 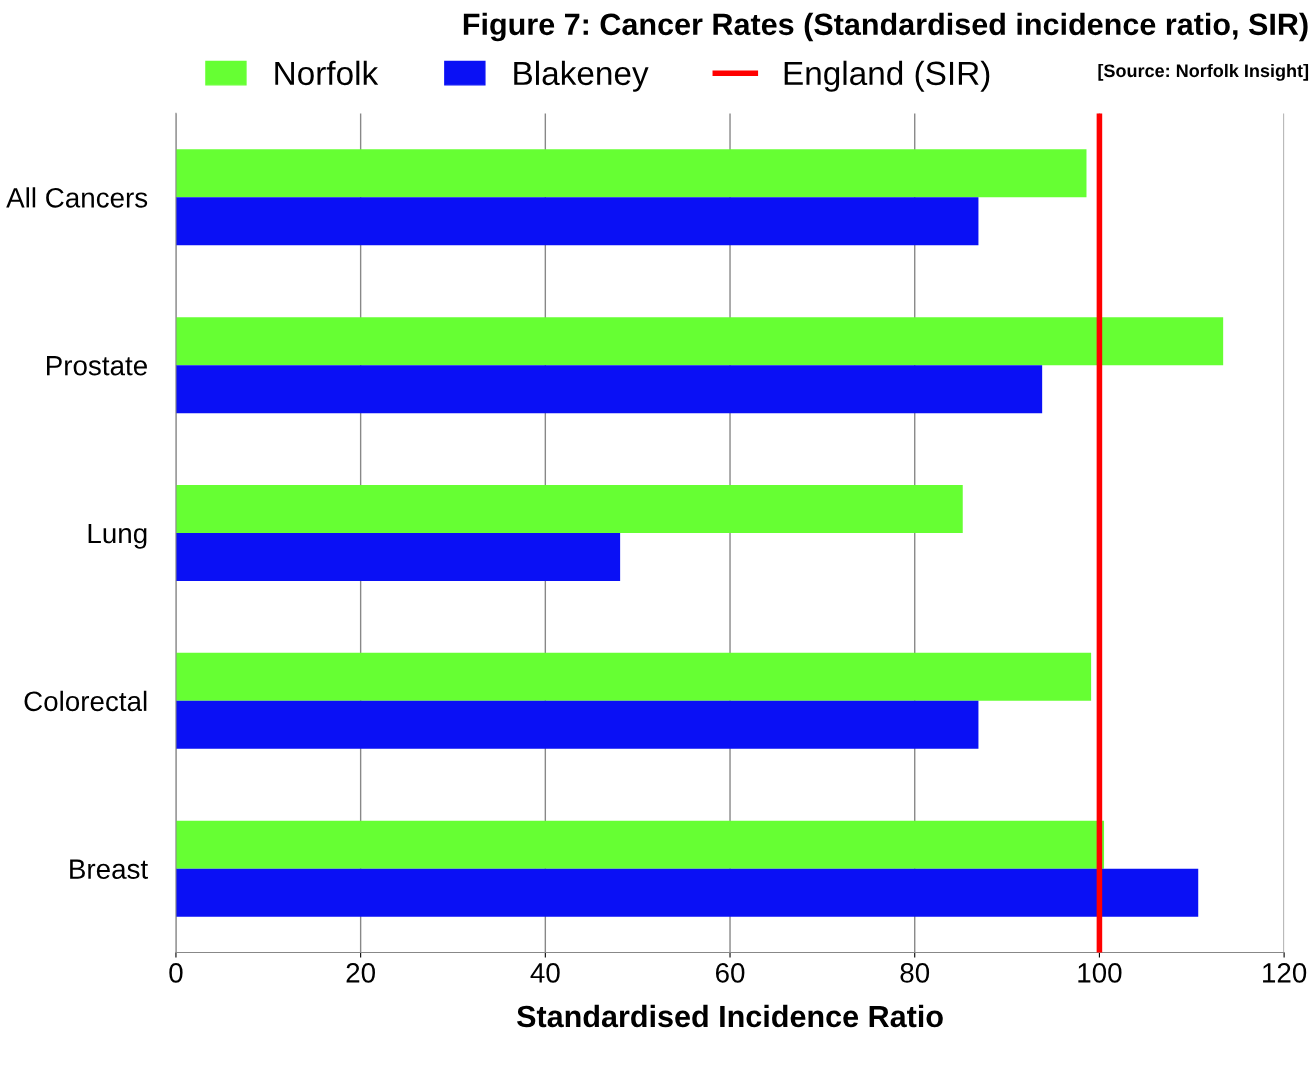 What do you see at coordinates (730, 973) in the screenshot?
I see `x-tick-label: 60` at bounding box center [730, 973].